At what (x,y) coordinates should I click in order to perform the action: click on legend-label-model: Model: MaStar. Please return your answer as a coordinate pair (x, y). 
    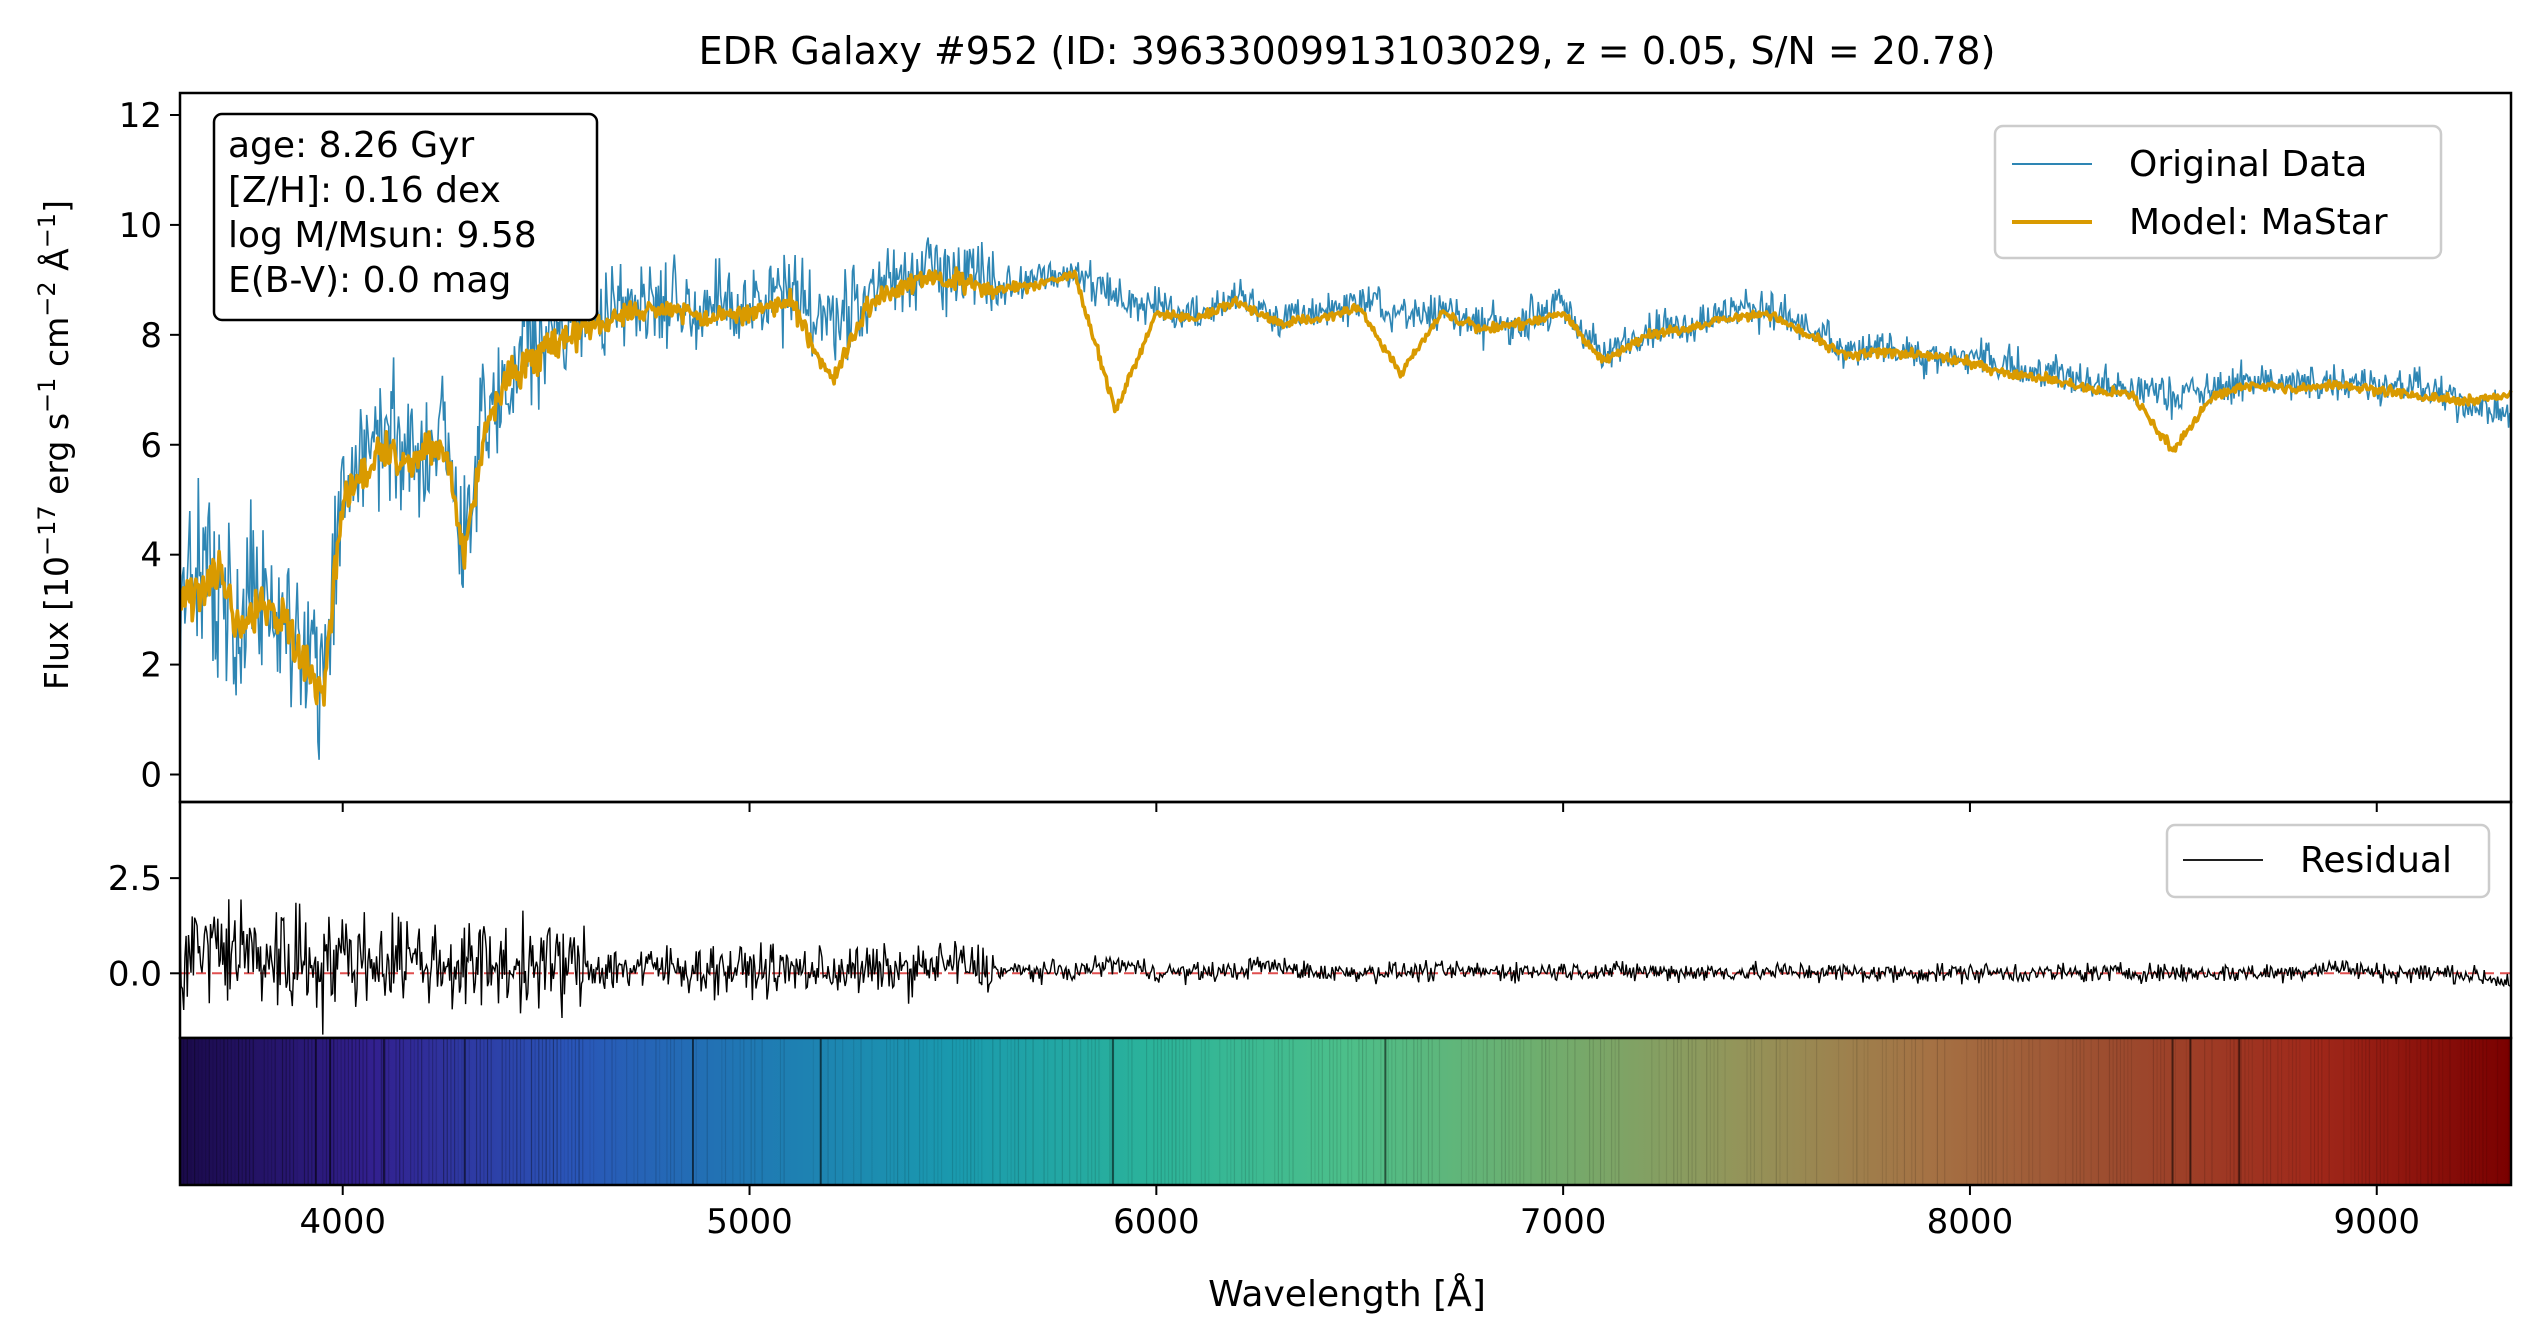
    Looking at the image, I should click on (2258, 222).